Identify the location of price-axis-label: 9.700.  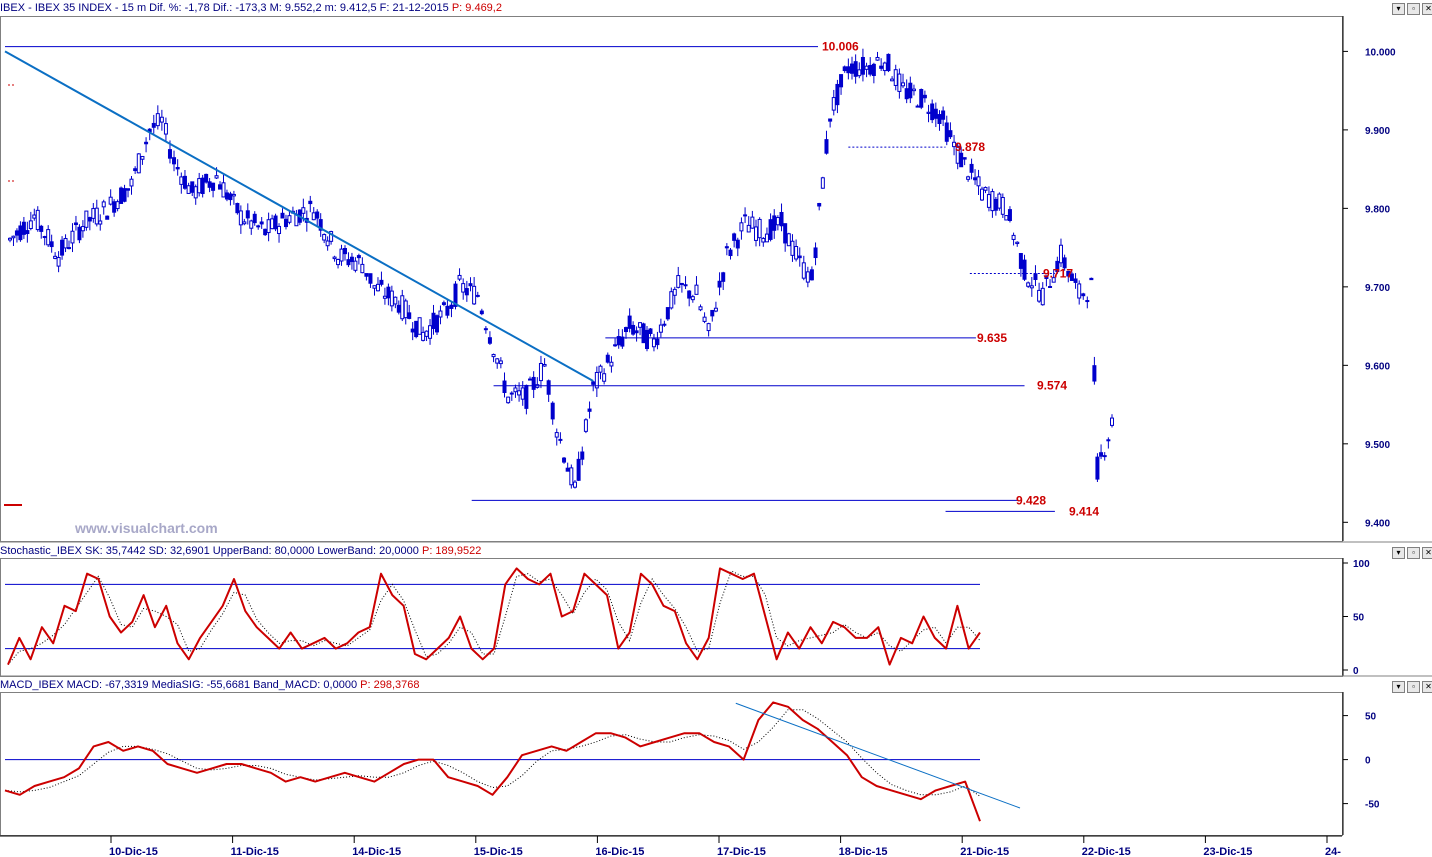
(1377, 288).